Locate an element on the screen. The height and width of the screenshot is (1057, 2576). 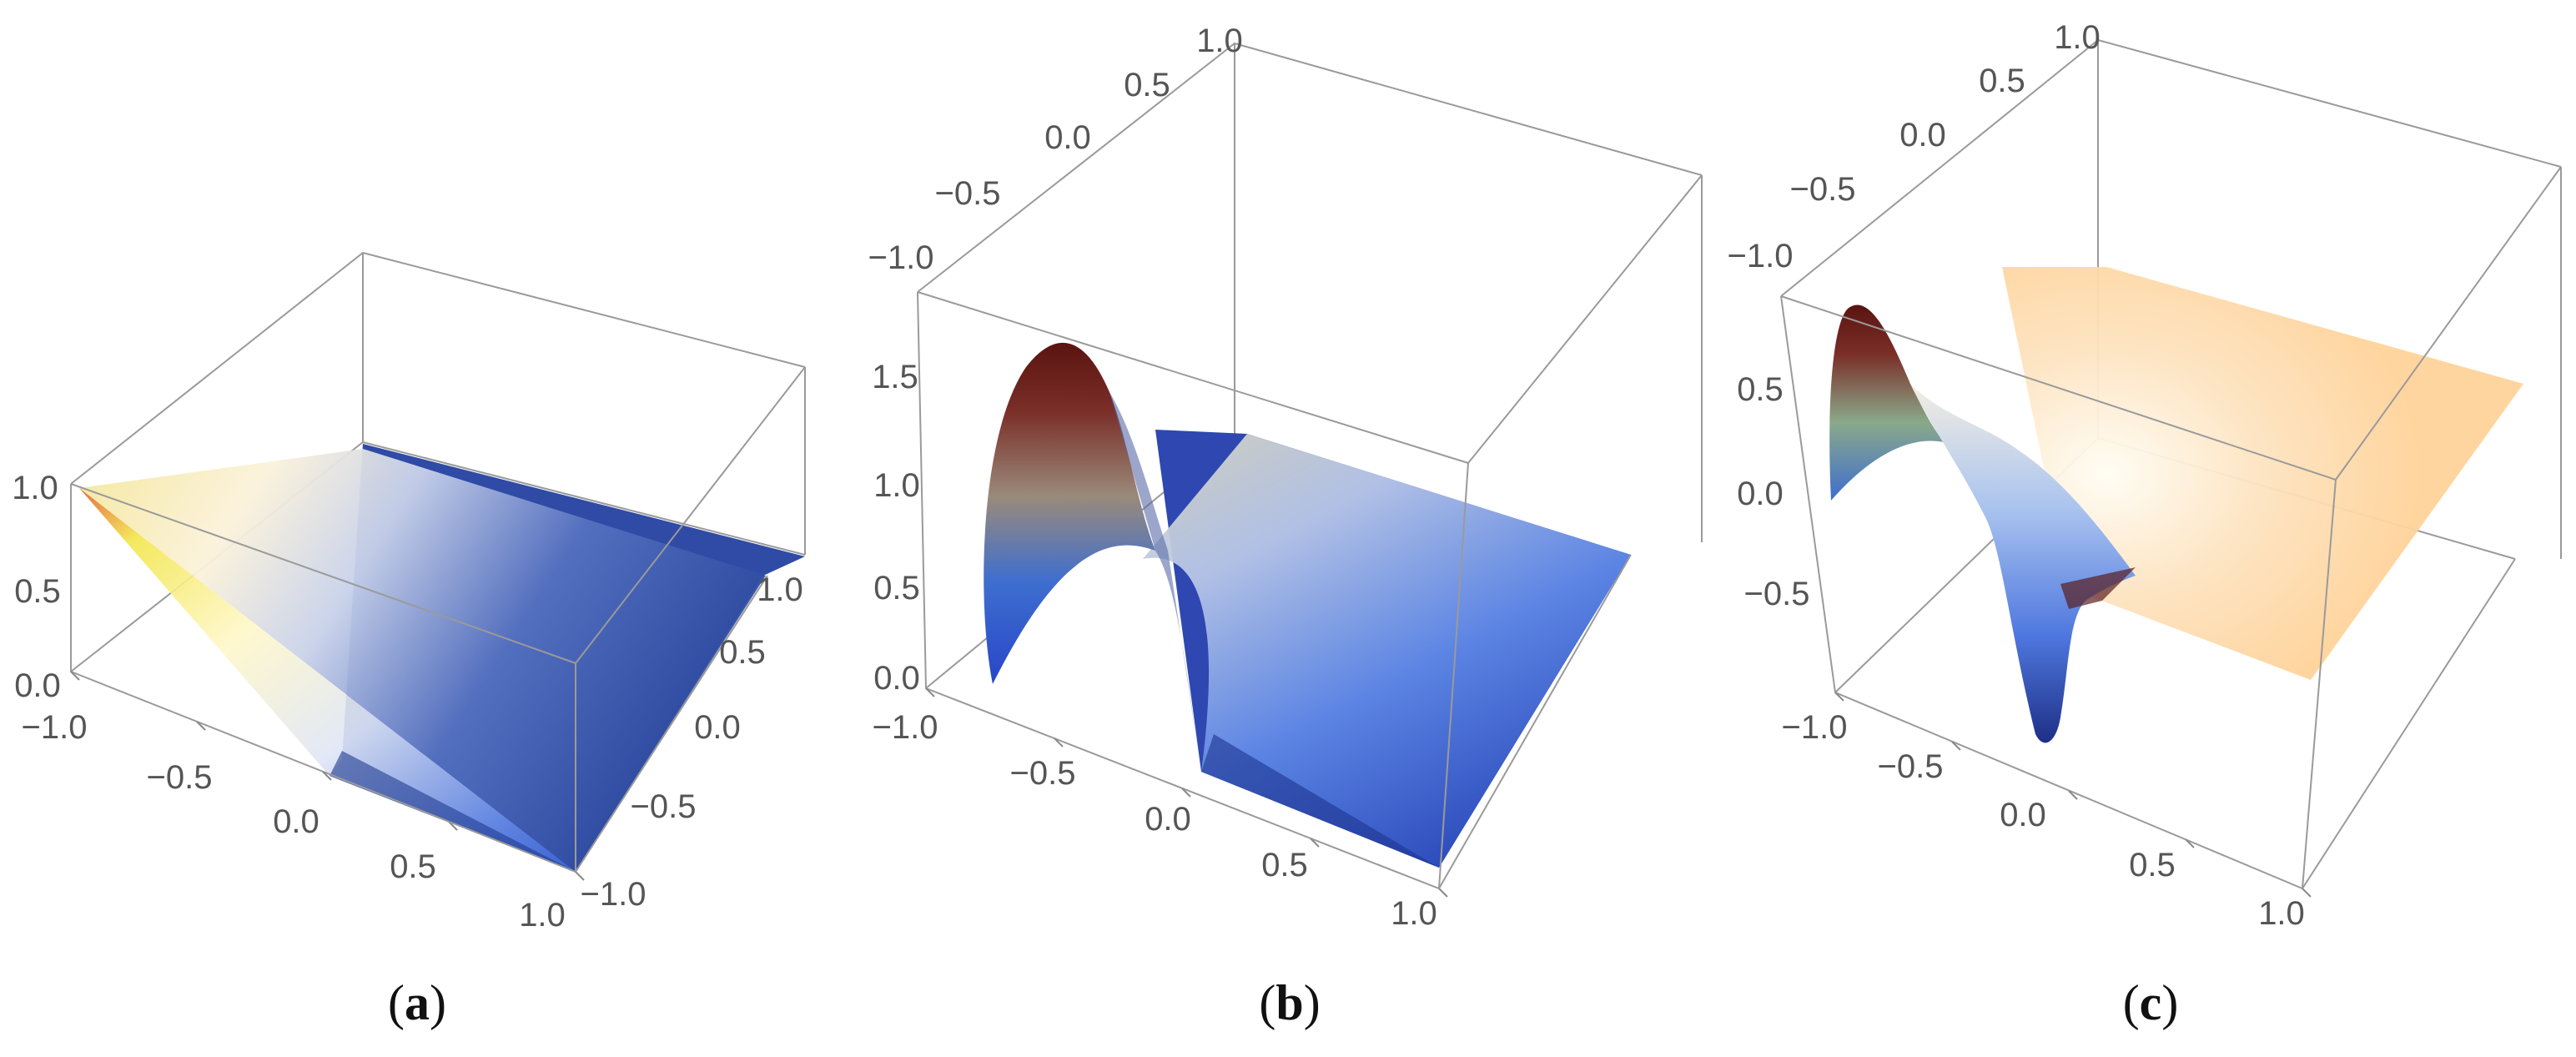
panel-b-y-tick: 1.0 is located at coordinates (1219, 41).